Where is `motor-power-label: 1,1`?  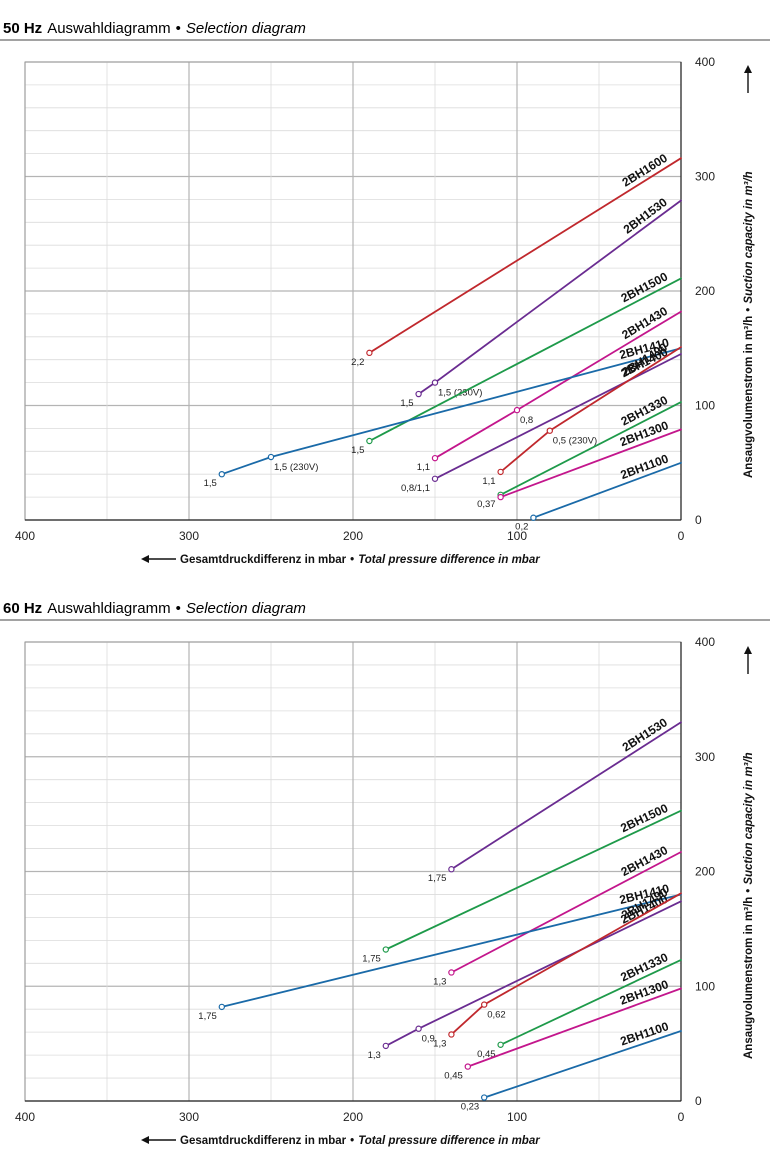 motor-power-label: 1,1 is located at coordinates (423, 467).